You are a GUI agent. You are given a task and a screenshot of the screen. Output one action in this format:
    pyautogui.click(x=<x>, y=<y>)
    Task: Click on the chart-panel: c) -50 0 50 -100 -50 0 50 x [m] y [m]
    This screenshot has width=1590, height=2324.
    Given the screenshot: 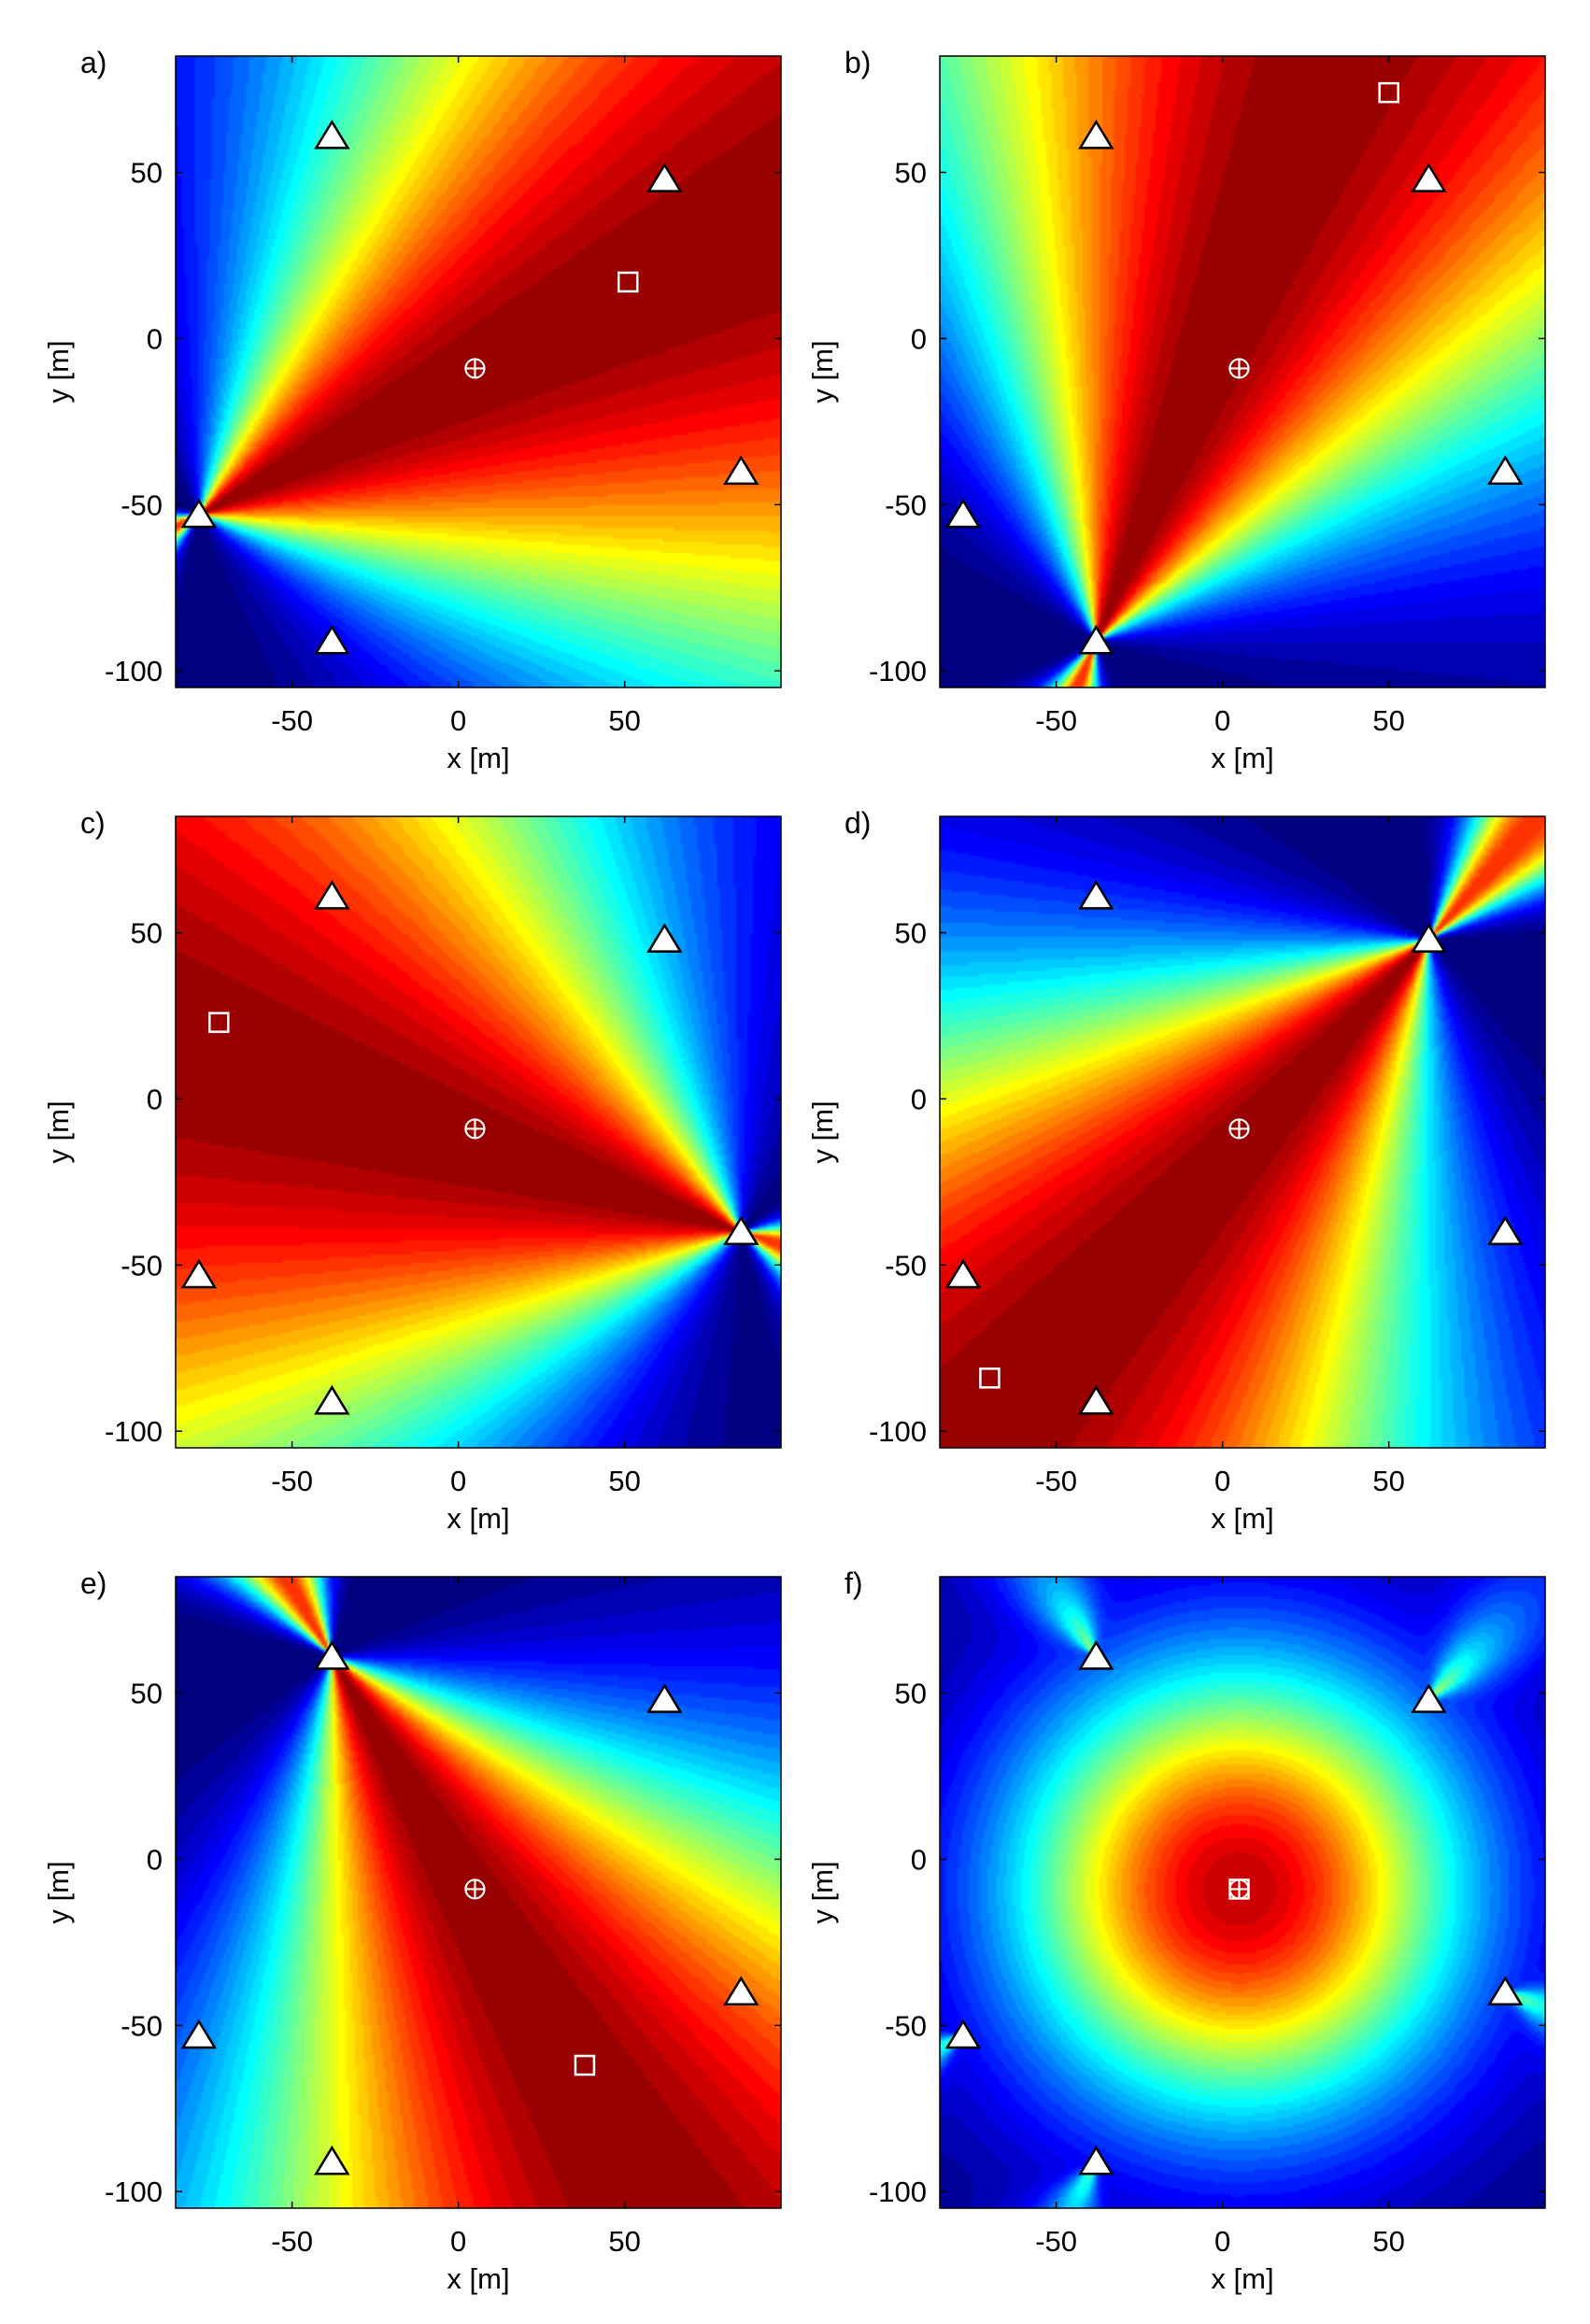 What is the action you would take?
    pyautogui.click(x=412, y=1170)
    